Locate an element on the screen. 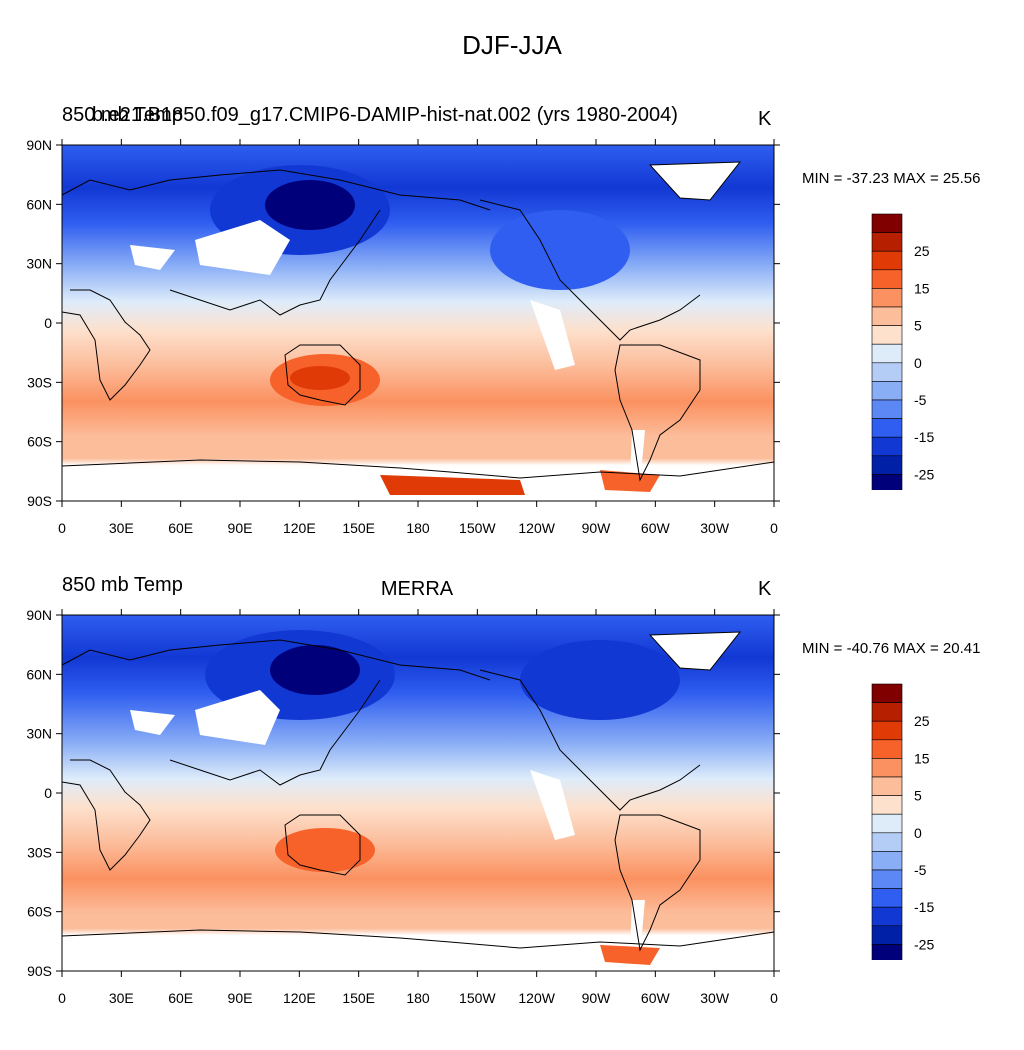 The image size is (1024, 1050). panel-minmax: MIN = -40.76 MAX = 20.41 is located at coordinates (891, 648).